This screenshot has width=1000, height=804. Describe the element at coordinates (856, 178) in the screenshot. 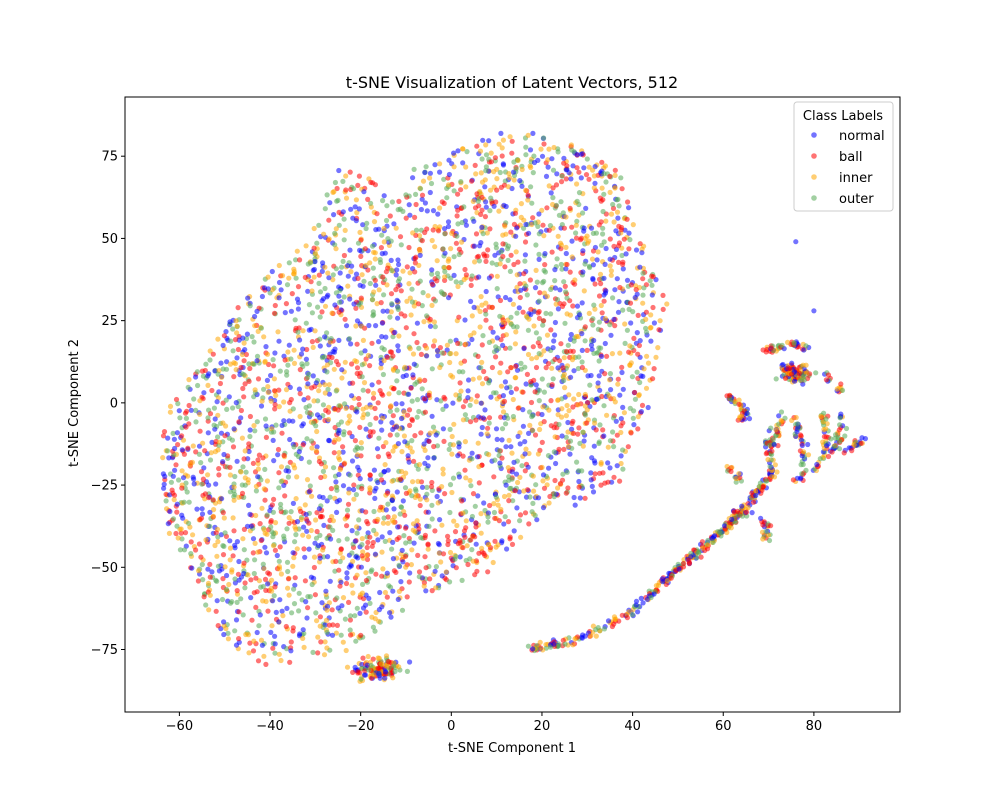

I see `legend-label-inner: inner` at that location.